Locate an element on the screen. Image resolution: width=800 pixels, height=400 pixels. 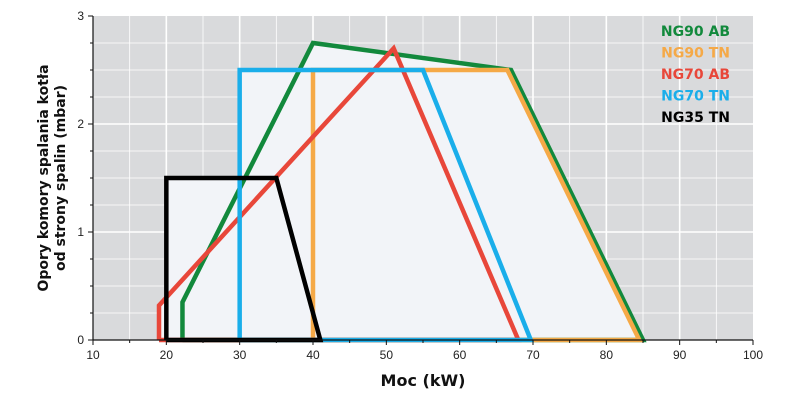
y-axis-title-line: Opory komory spalania kotła is located at coordinates (44, 177).